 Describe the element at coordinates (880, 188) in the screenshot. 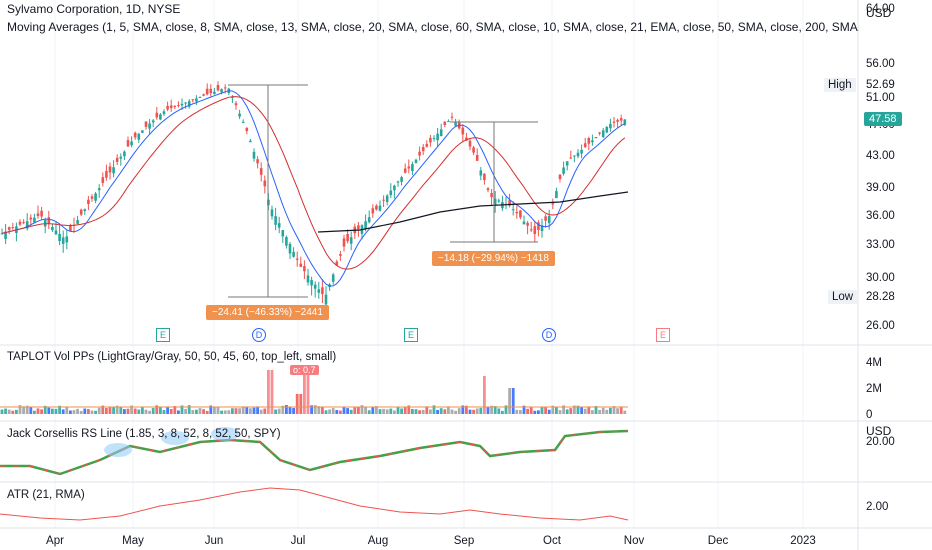

I see `price-tick-label: 39.00` at that location.